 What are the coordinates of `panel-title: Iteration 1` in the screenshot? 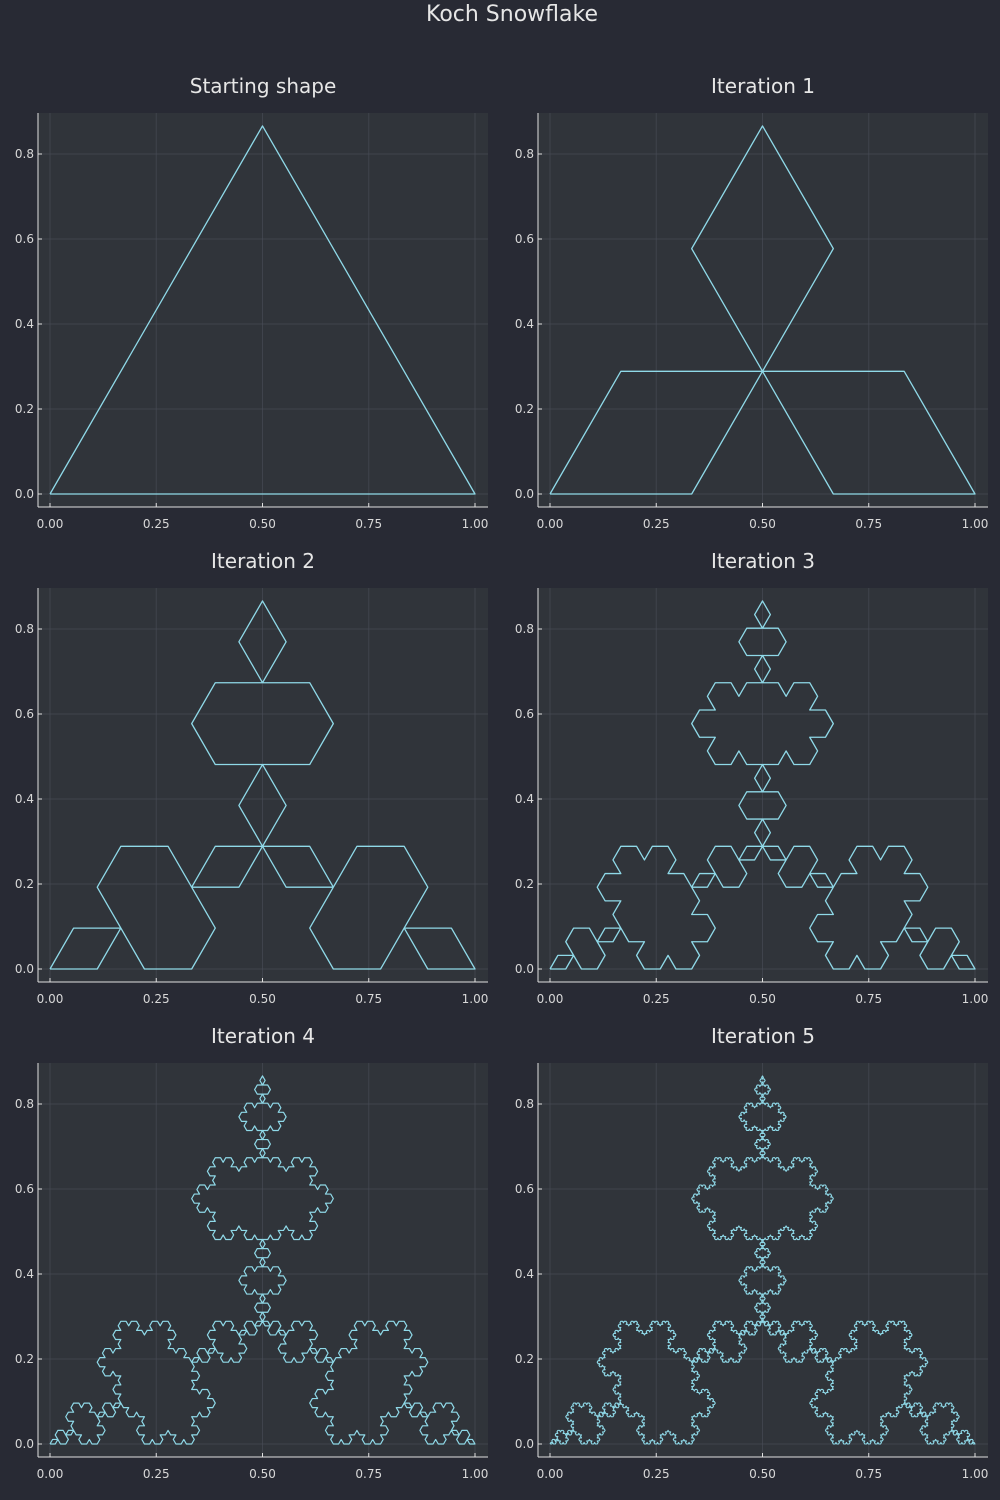 It's located at (763, 86).